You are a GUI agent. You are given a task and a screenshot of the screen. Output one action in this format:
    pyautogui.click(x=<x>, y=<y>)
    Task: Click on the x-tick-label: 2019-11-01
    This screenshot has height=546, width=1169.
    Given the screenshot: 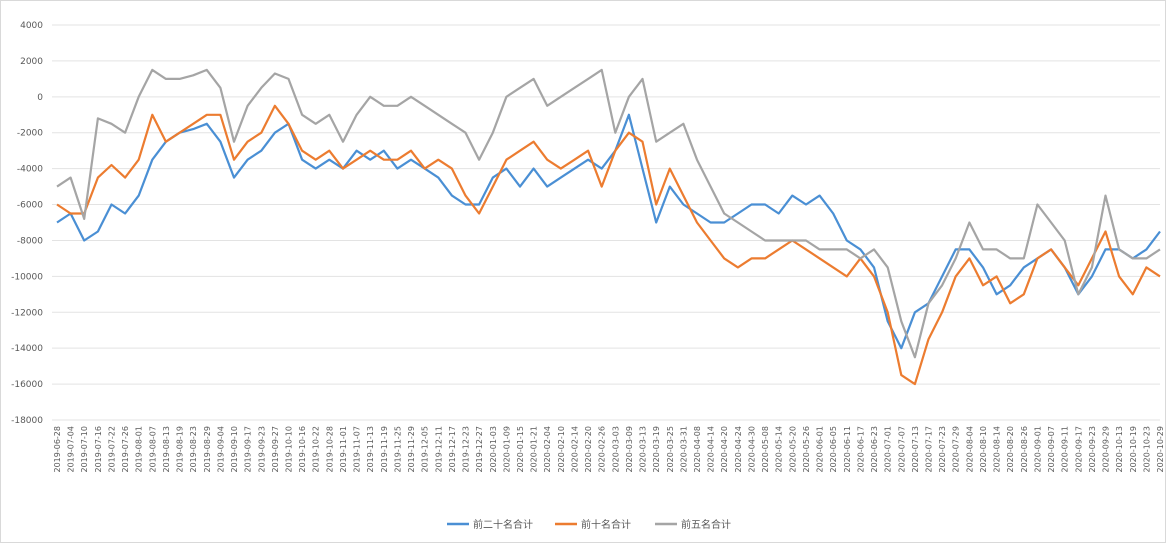 What is the action you would take?
    pyautogui.click(x=343, y=449)
    